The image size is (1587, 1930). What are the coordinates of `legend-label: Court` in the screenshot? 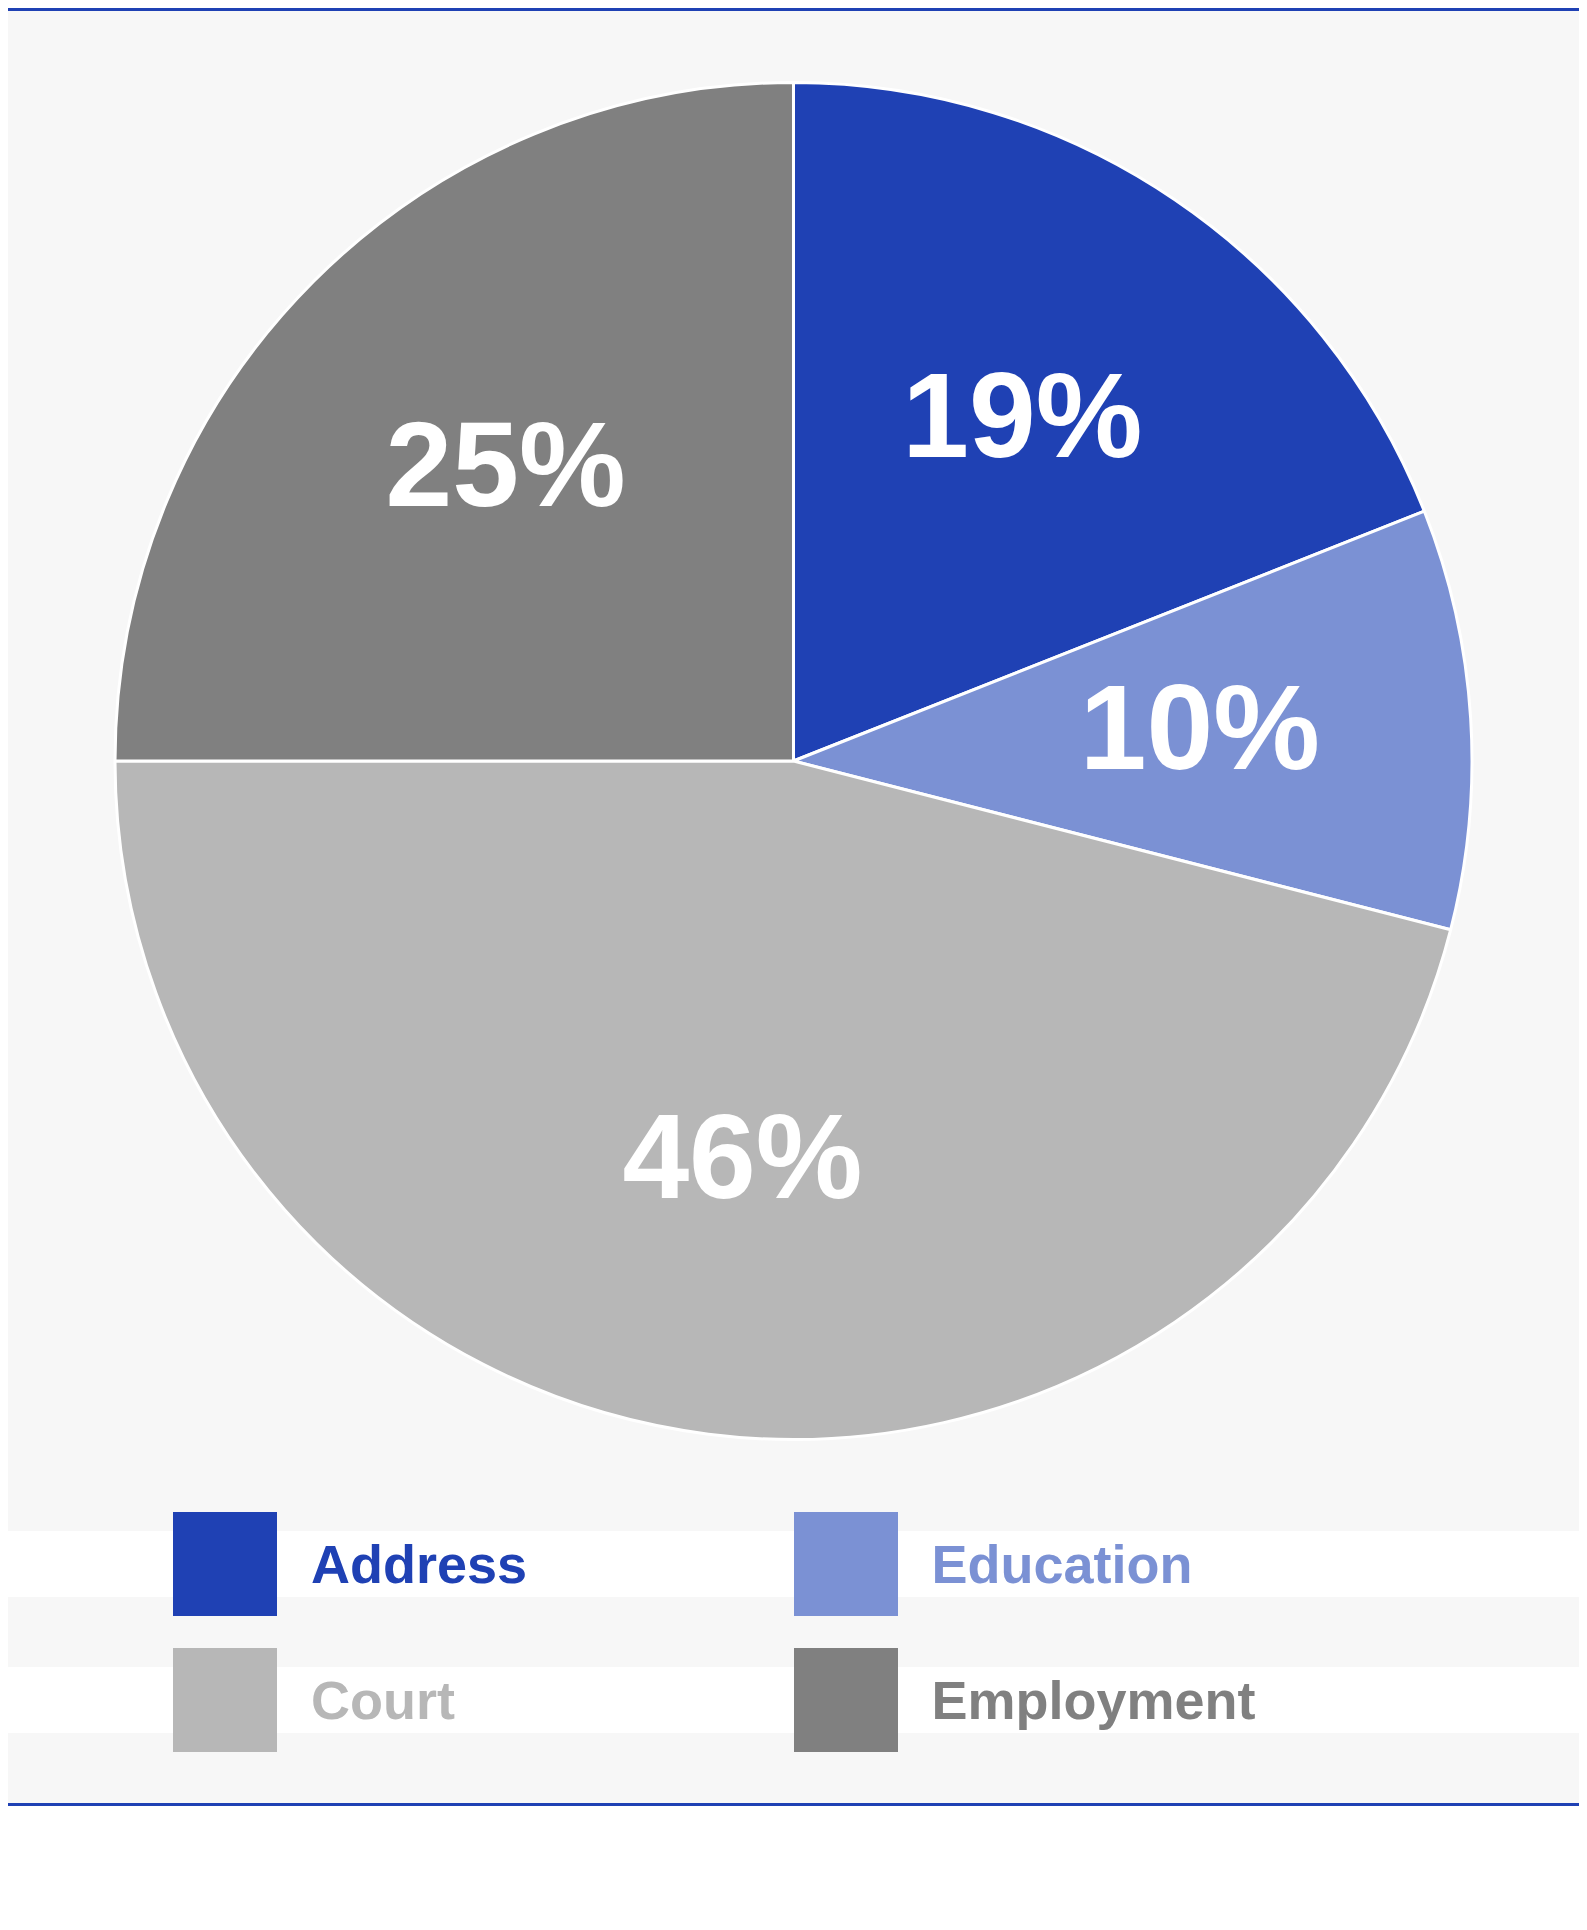 It's located at (383, 1700).